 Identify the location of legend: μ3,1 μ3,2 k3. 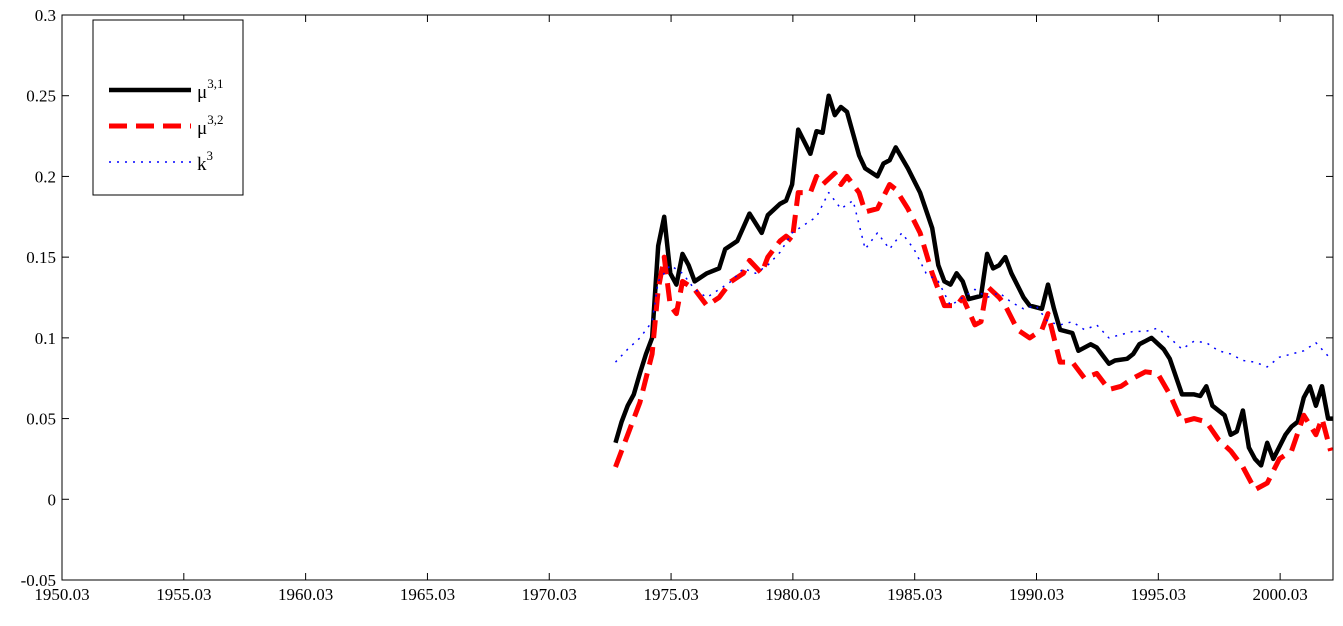
(168, 107).